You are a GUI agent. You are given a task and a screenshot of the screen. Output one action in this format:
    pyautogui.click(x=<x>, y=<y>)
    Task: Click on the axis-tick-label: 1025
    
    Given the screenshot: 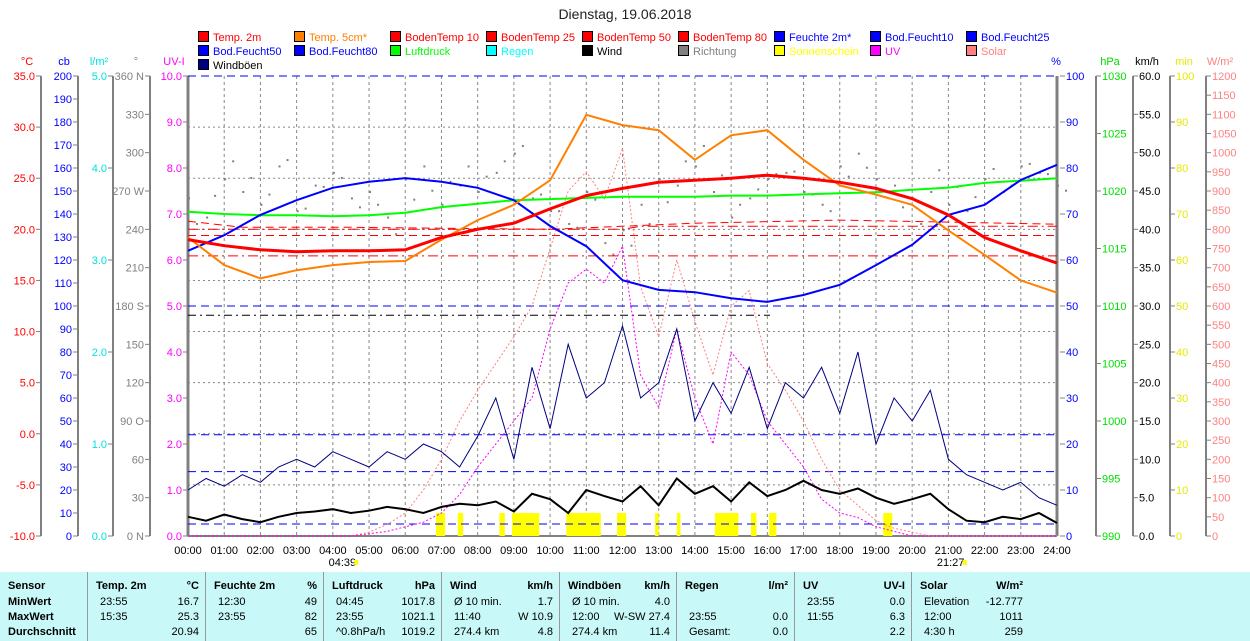 What is the action you would take?
    pyautogui.click(x=1114, y=135)
    